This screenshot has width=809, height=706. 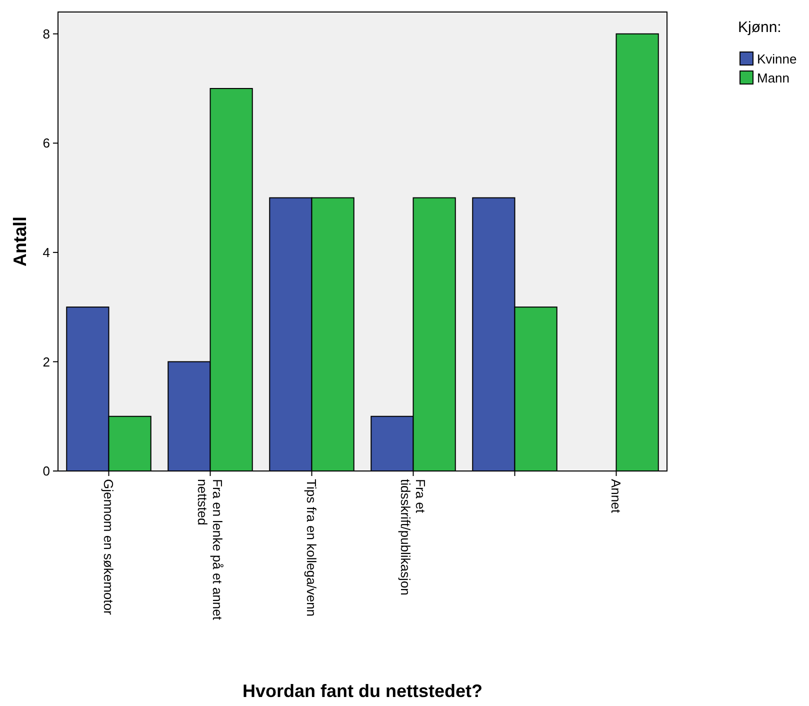 What do you see at coordinates (108, 547) in the screenshot?
I see `x-tick-label: Gjennom en søkemotor` at bounding box center [108, 547].